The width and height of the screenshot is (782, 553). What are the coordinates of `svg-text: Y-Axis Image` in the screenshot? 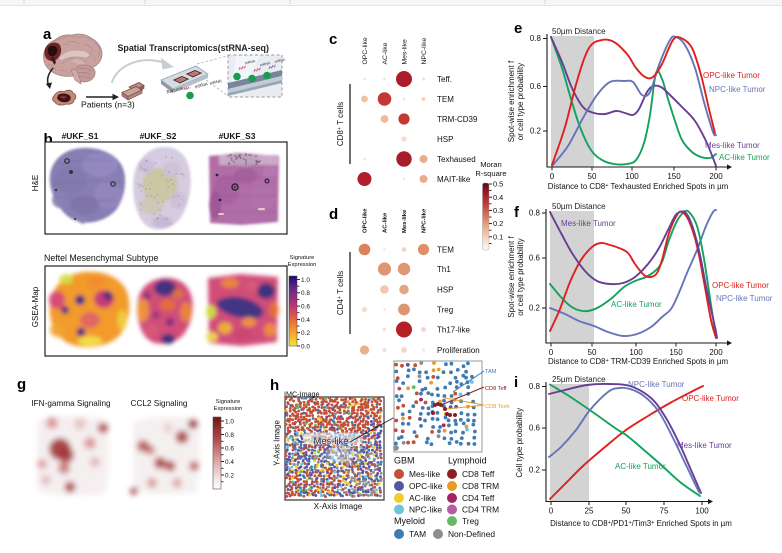 It's located at (277, 443).